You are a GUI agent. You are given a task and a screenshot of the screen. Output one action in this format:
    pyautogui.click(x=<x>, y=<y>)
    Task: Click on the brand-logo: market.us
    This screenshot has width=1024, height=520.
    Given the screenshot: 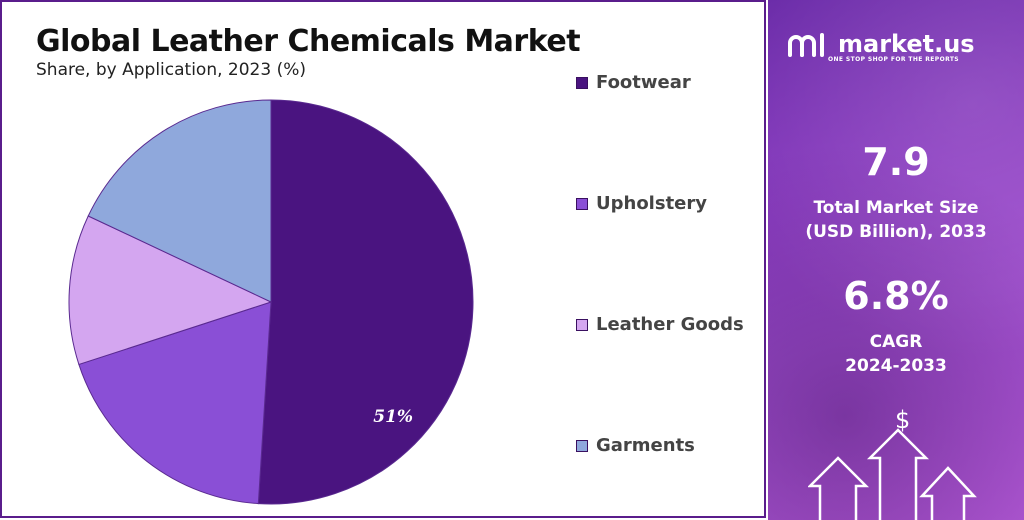 What is the action you would take?
    pyautogui.click(x=880, y=44)
    